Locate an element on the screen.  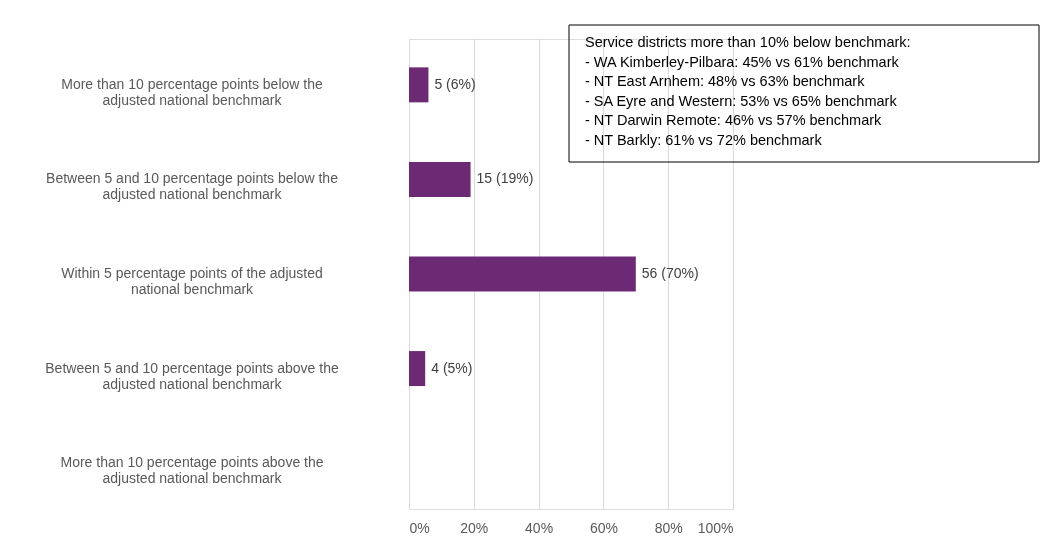
data-label: 56 (70%) is located at coordinates (670, 273).